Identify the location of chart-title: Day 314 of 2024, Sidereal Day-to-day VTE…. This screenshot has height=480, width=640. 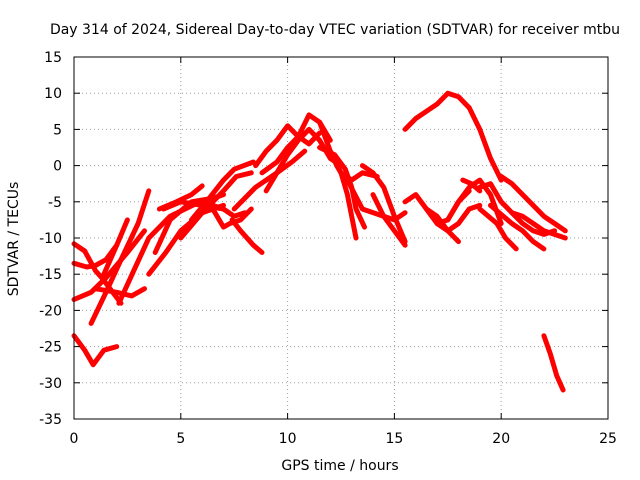
(335, 30).